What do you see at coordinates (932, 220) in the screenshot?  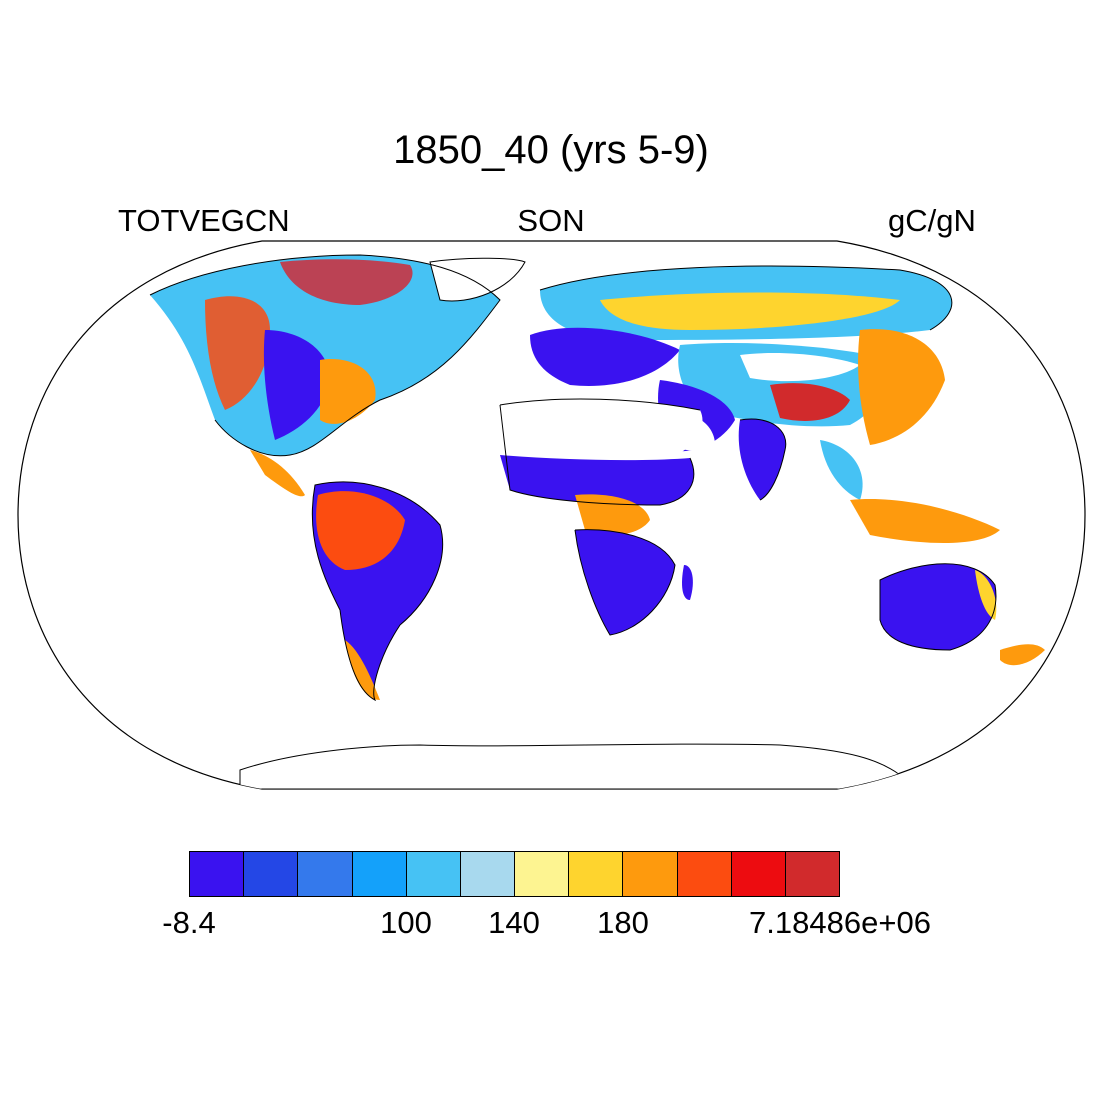 I see `units-label: gC/gN` at bounding box center [932, 220].